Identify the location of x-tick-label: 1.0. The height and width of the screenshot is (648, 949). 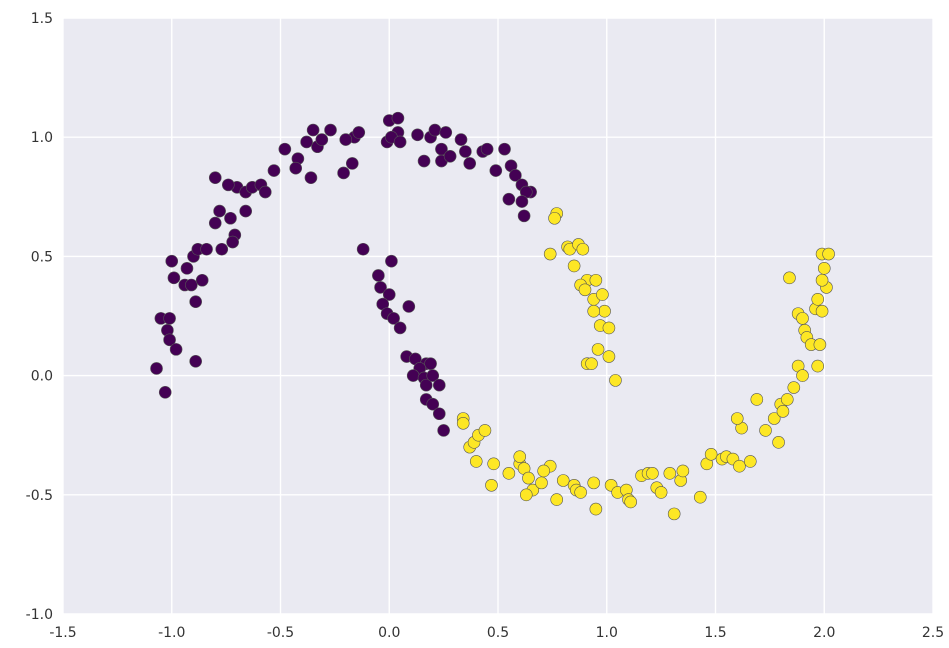
(607, 633).